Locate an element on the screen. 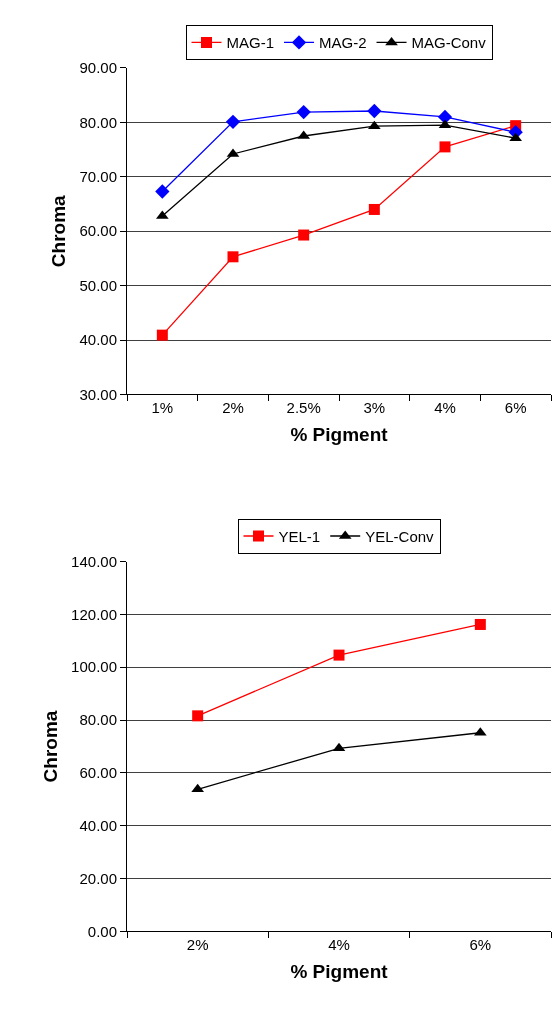 This screenshot has width=554, height=1018. y-tick-label: 50.00 is located at coordinates (98, 285).